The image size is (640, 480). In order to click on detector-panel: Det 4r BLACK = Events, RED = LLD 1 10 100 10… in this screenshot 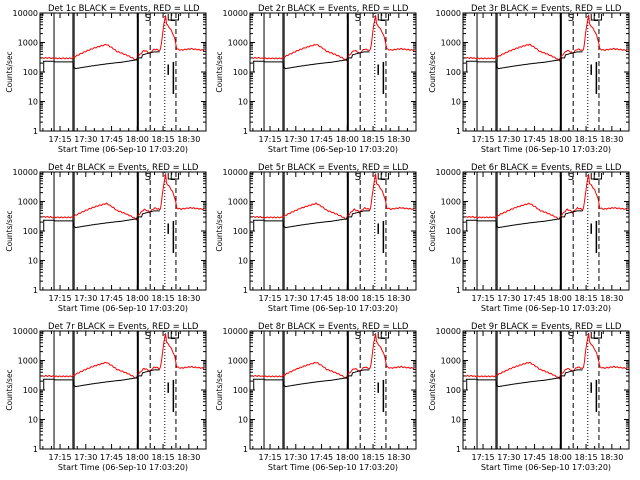, I will do `click(106, 238)`.